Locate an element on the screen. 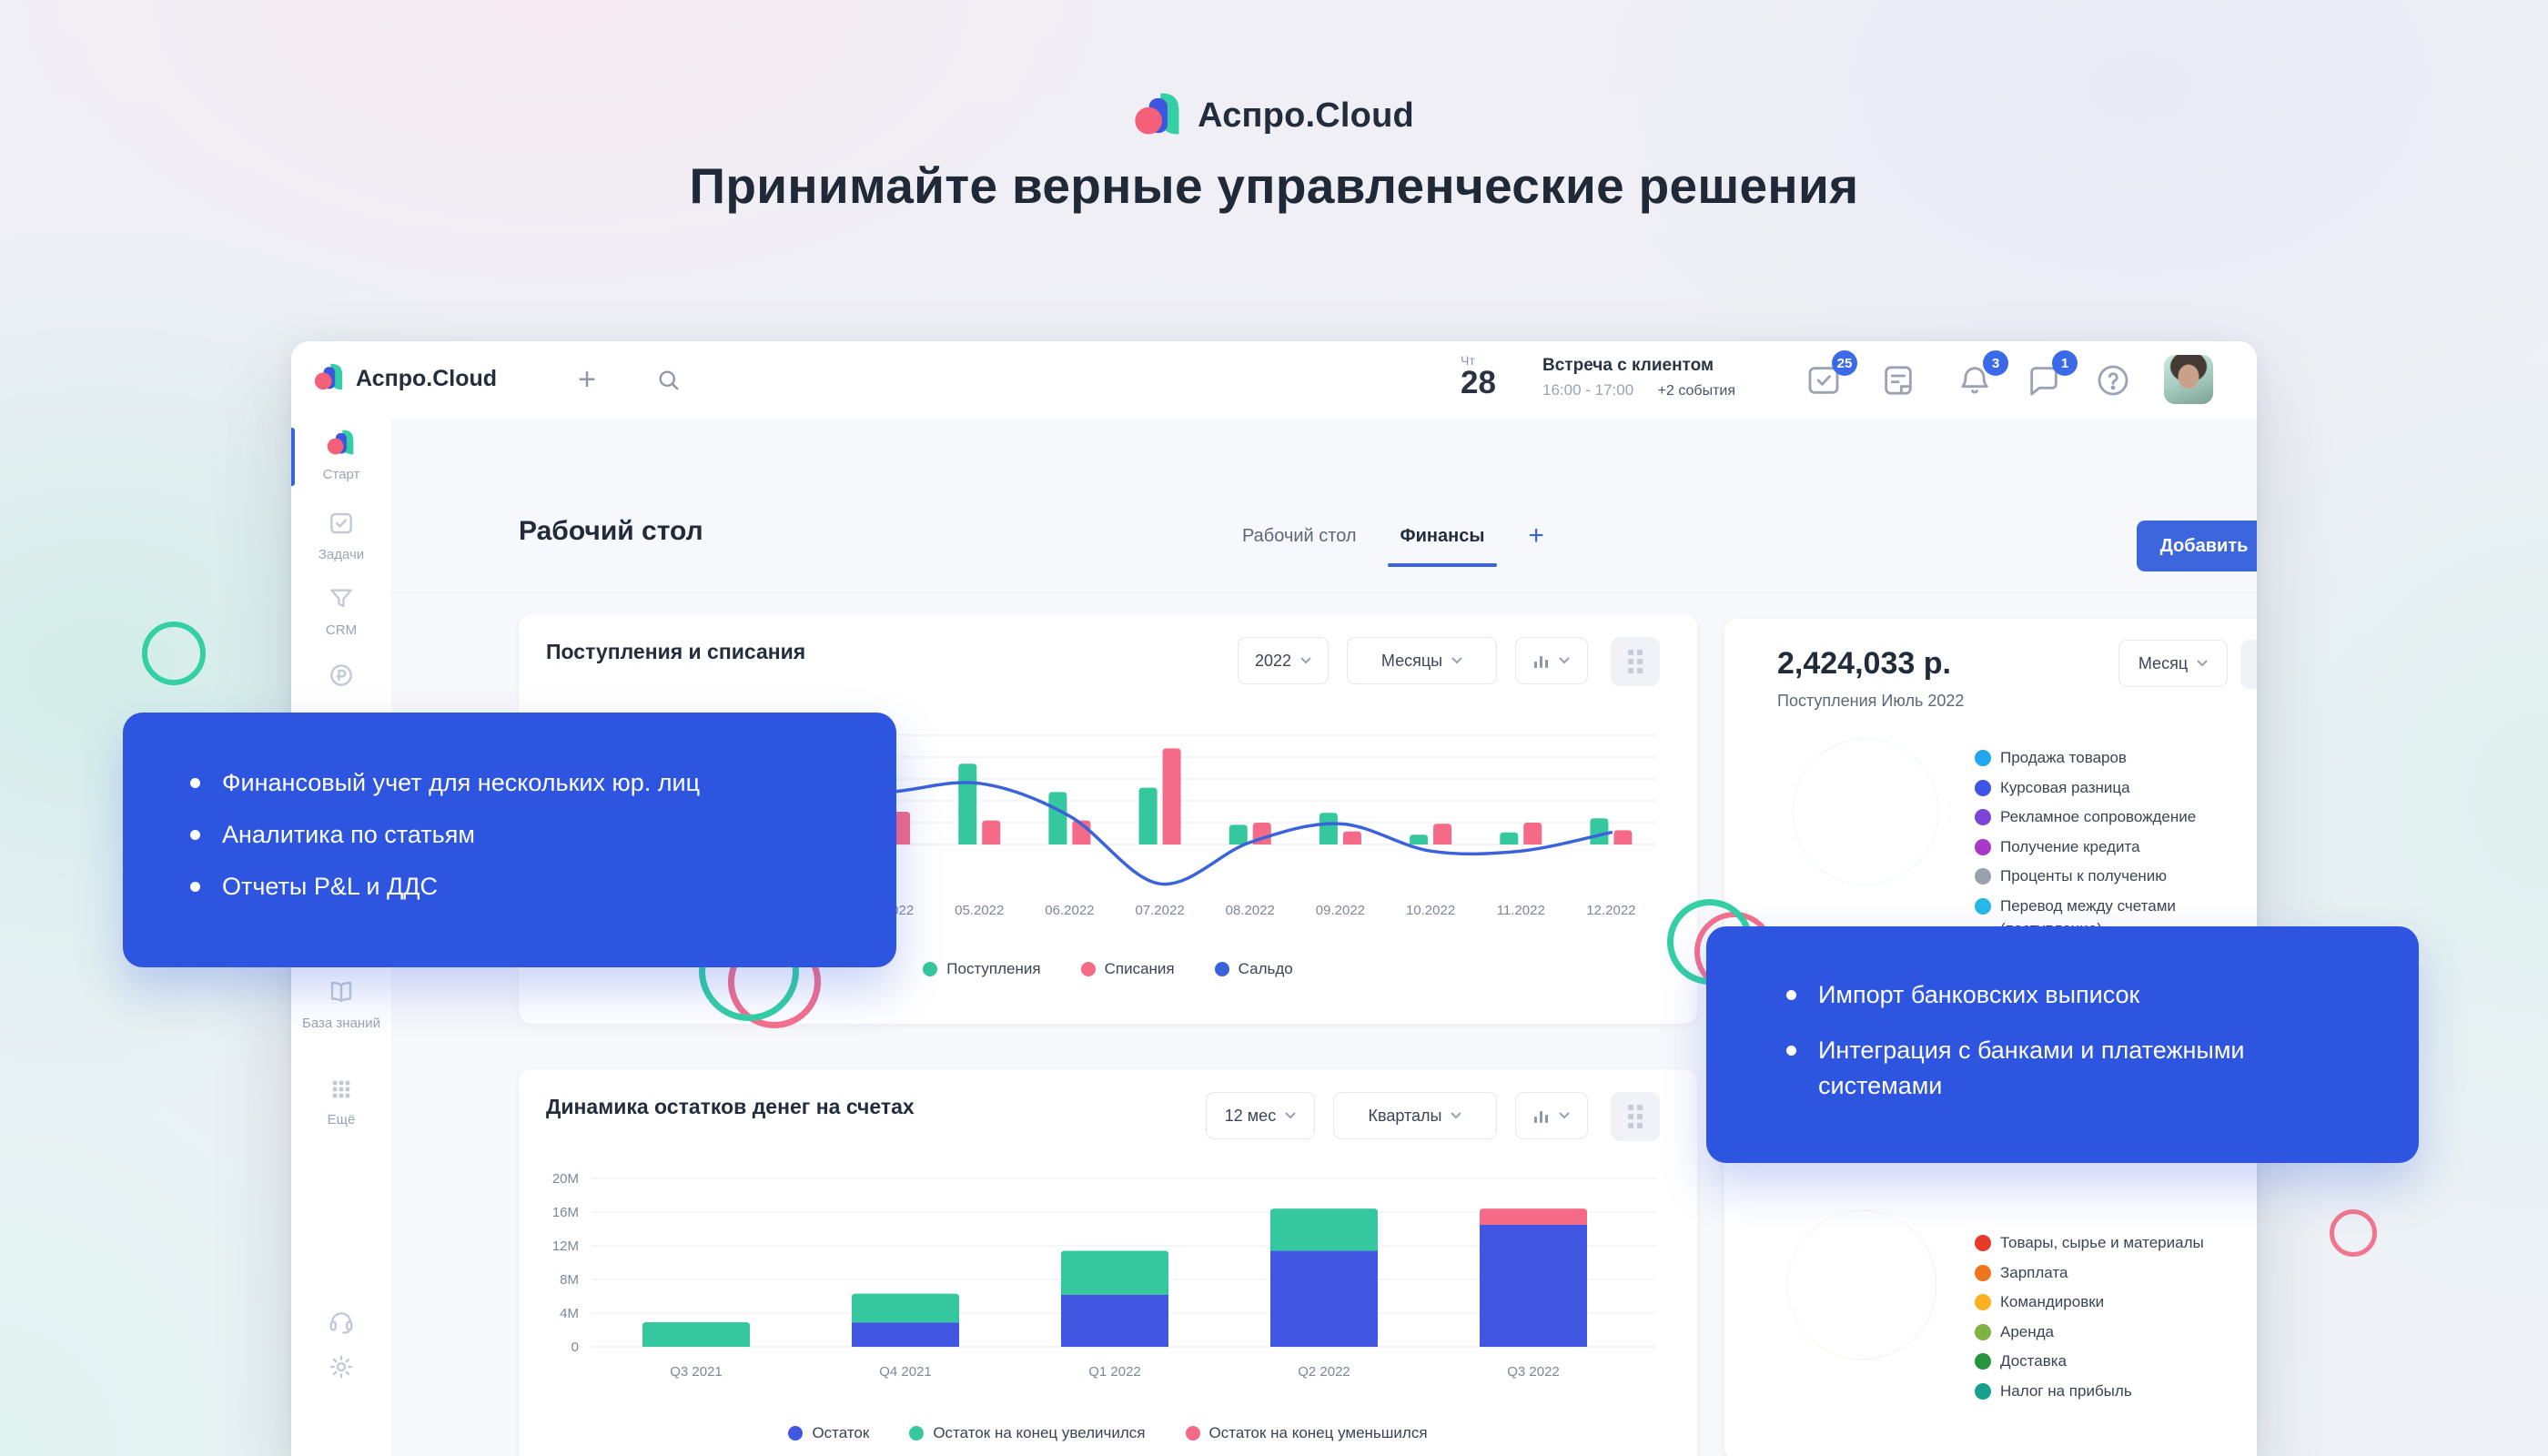 The image size is (2548, 1456). event-title: Встреча с клиентом is located at coordinates (1628, 366).